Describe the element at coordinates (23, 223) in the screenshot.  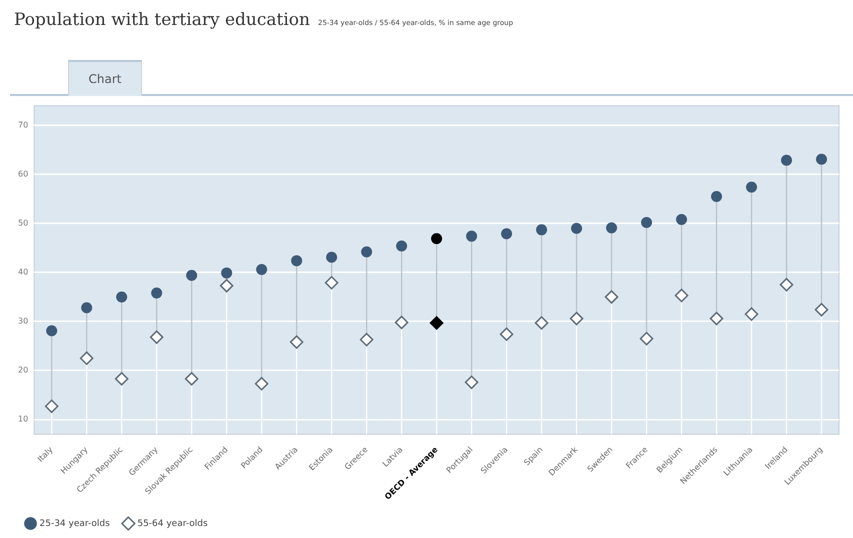
I see `y-tick-label: 50` at that location.